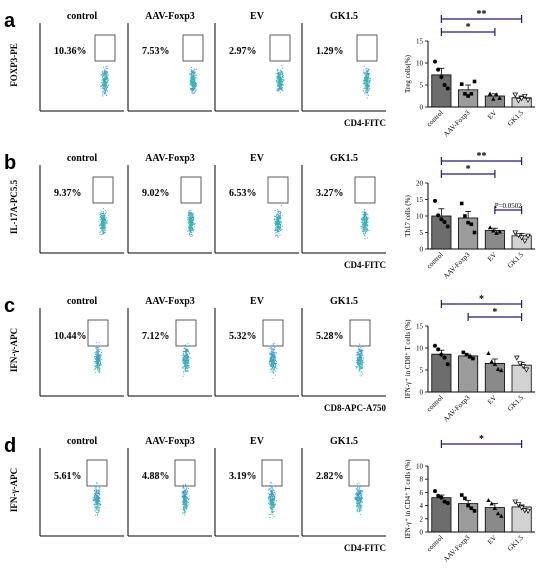  Describe the element at coordinates (280, 48) in the screenshot. I see `gate-box` at that location.